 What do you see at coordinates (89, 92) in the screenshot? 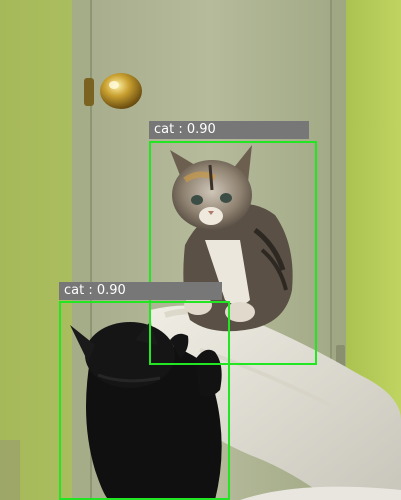
I see `door-knob-plate` at bounding box center [89, 92].